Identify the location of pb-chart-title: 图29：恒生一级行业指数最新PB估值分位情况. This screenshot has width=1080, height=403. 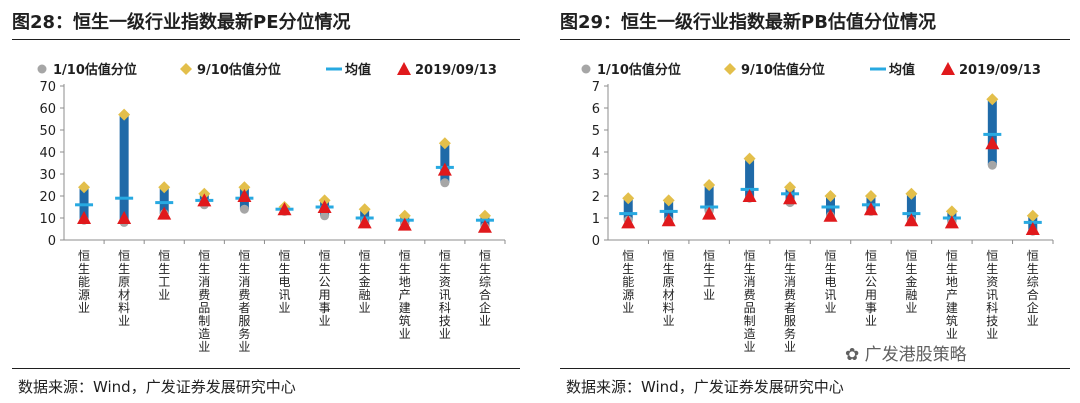
(748, 22).